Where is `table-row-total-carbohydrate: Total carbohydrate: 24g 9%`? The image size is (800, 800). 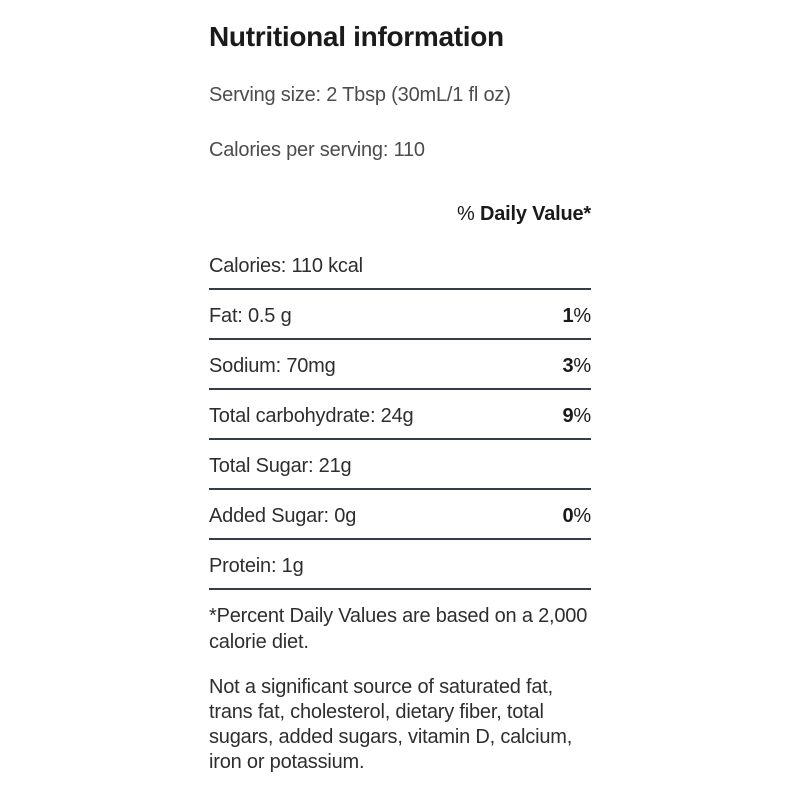 table-row-total-carbohydrate: Total carbohydrate: 24g 9% is located at coordinates (400, 422).